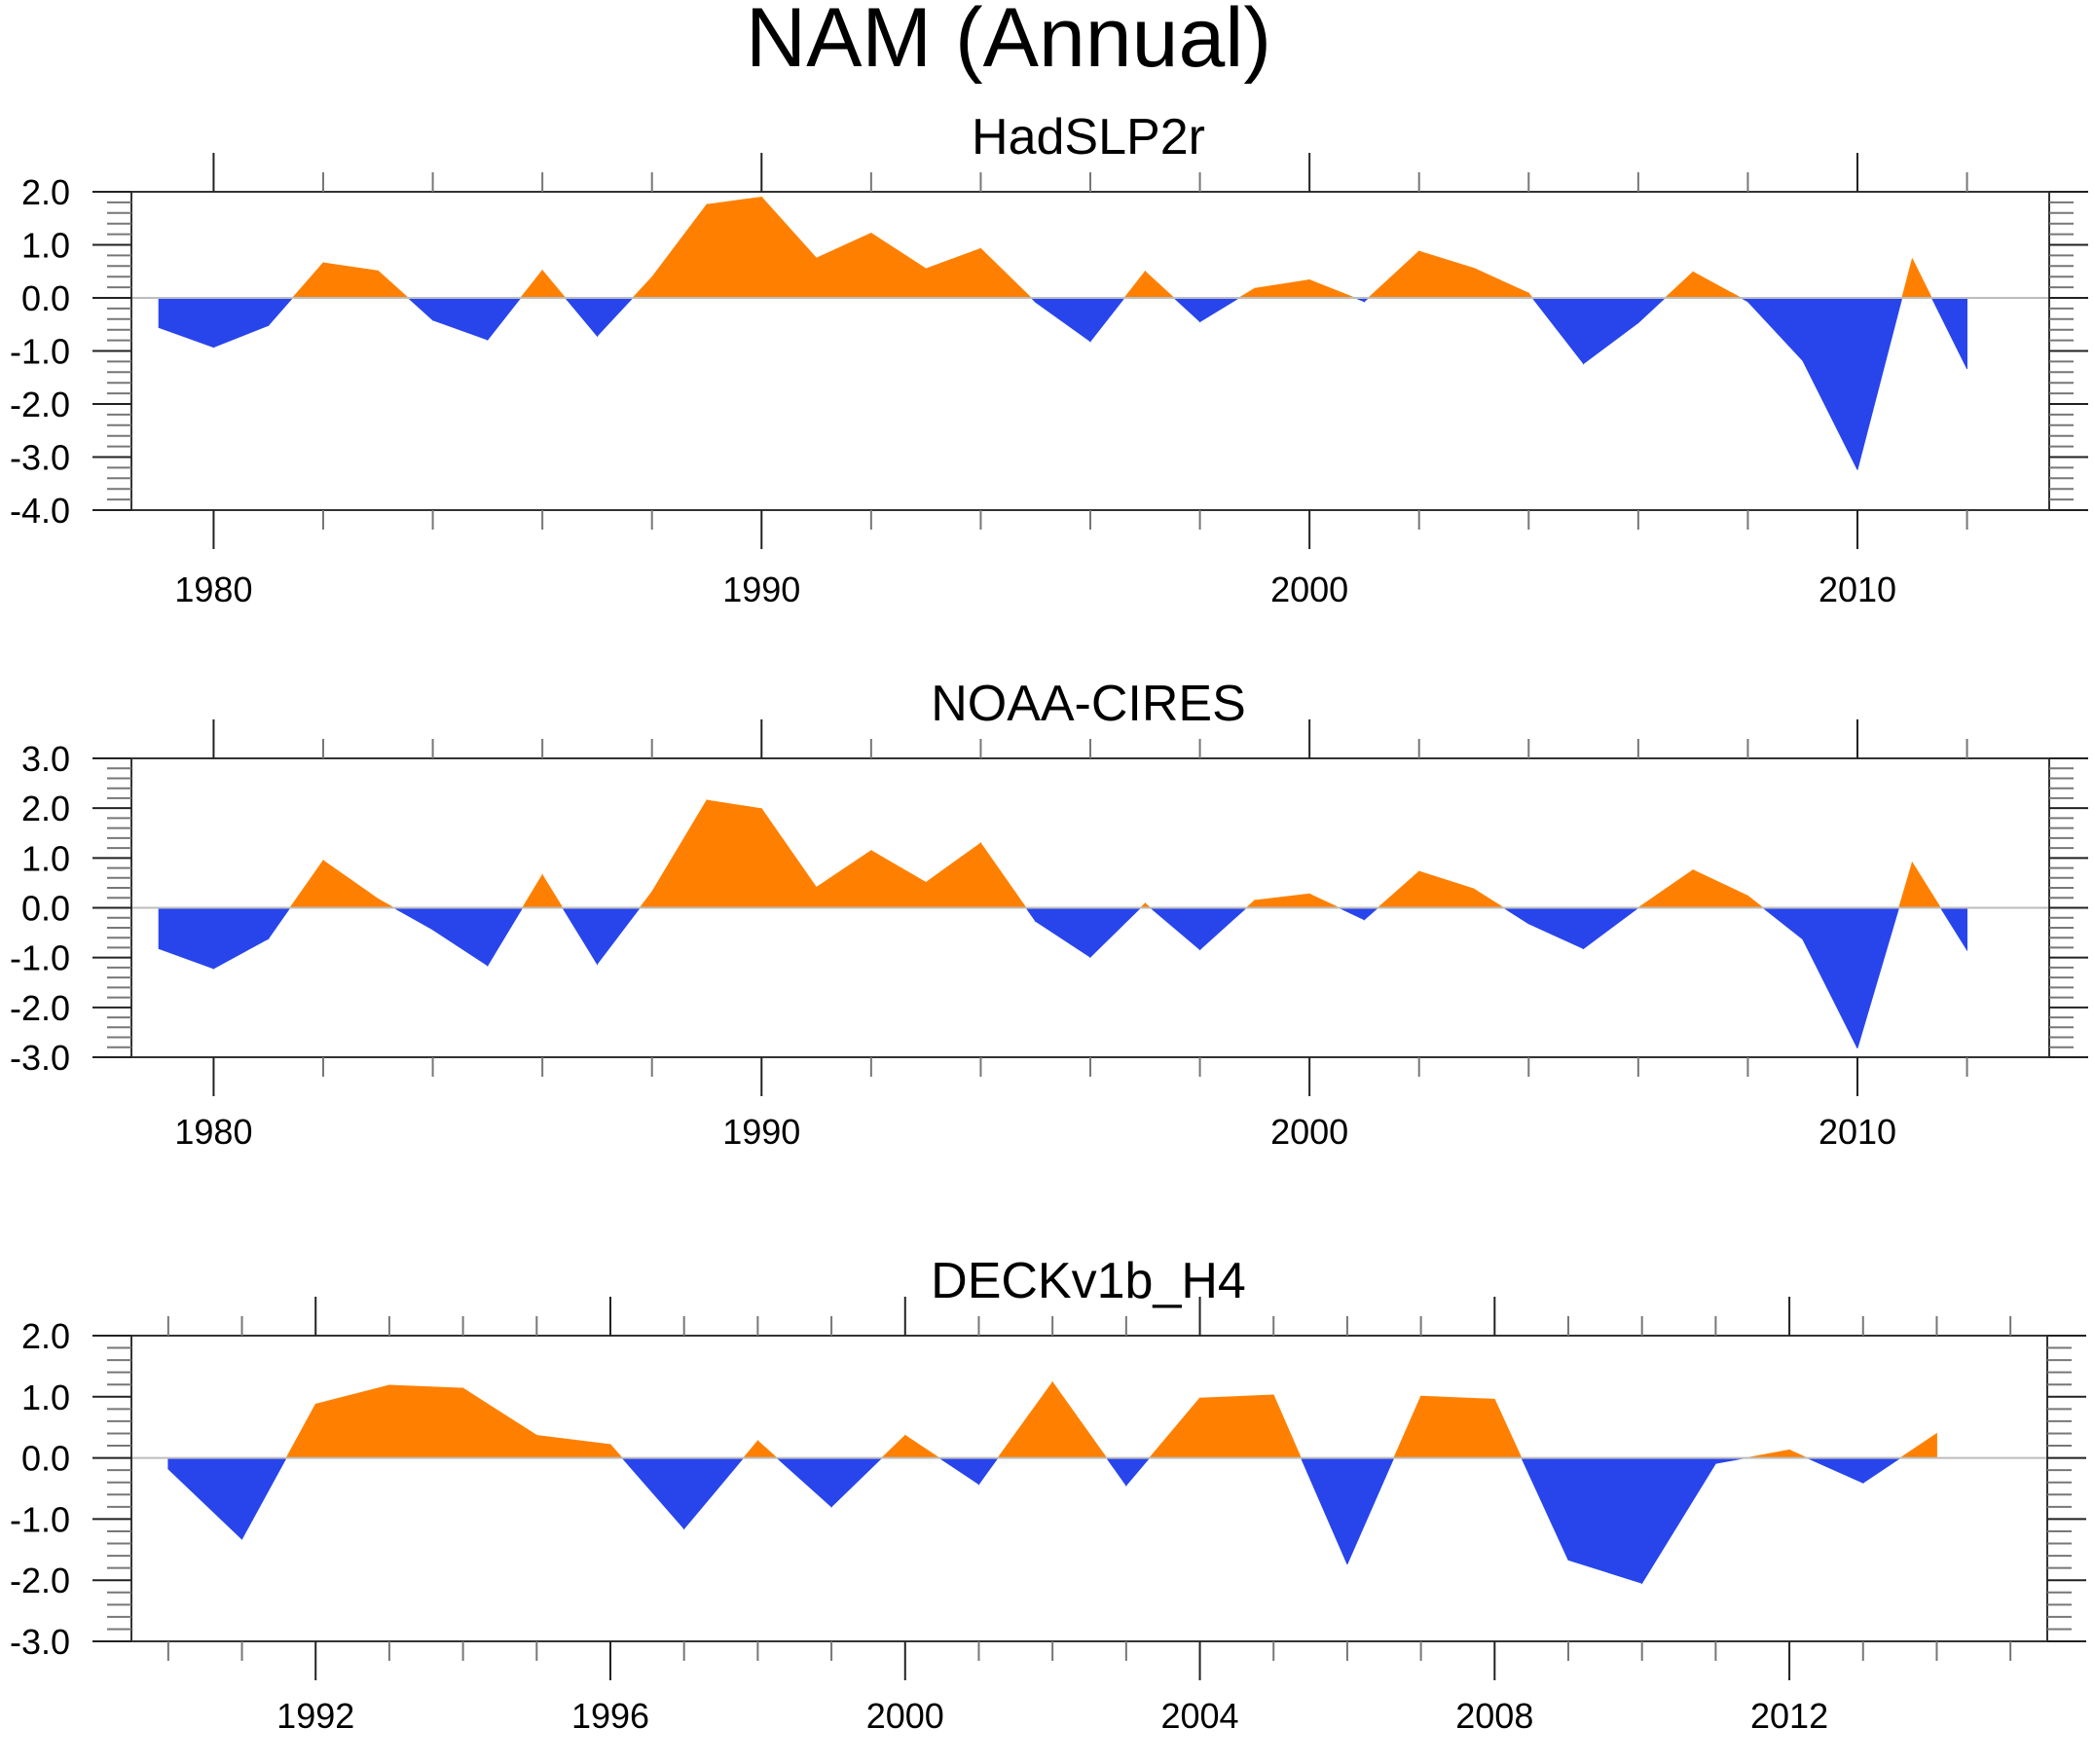  What do you see at coordinates (1088, 137) in the screenshot?
I see `panel-subtitle: HadSLP2r` at bounding box center [1088, 137].